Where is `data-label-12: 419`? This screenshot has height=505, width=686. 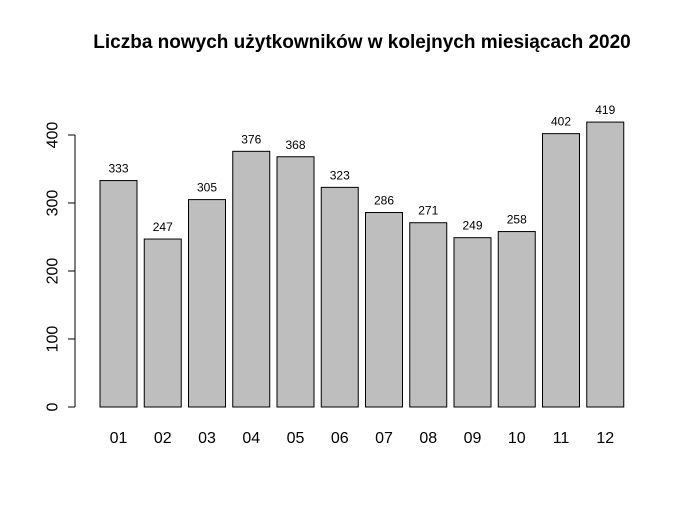 data-label-12: 419 is located at coordinates (605, 110).